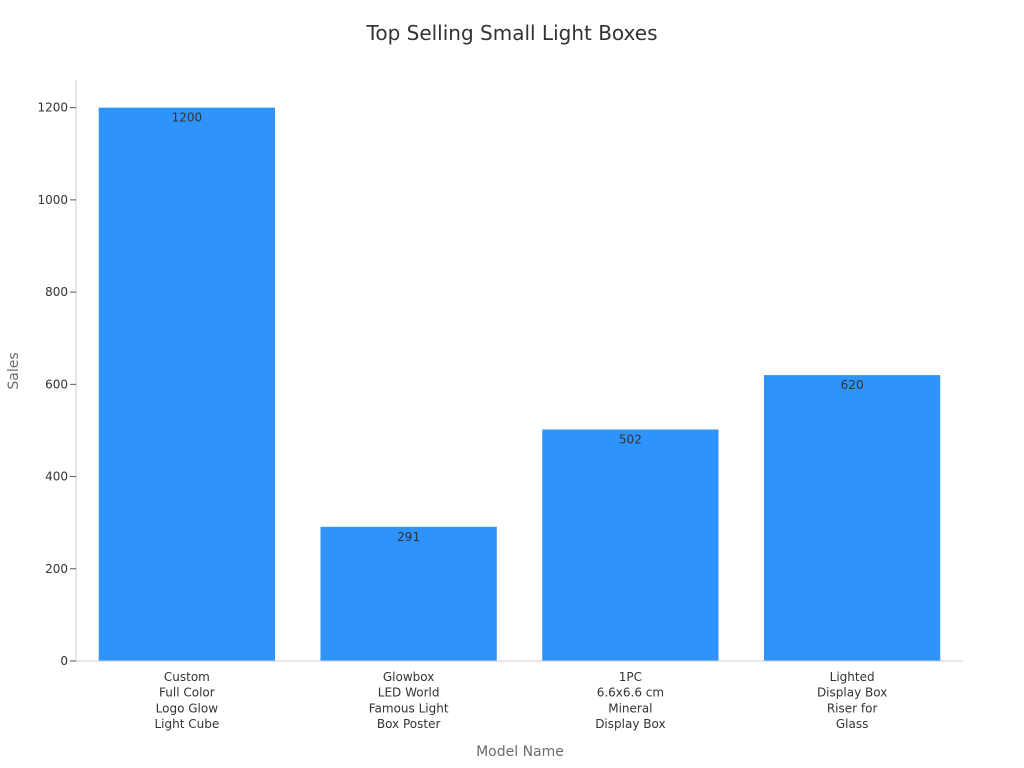  What do you see at coordinates (408, 677) in the screenshot?
I see `x-category-label-line: Glowbox` at bounding box center [408, 677].